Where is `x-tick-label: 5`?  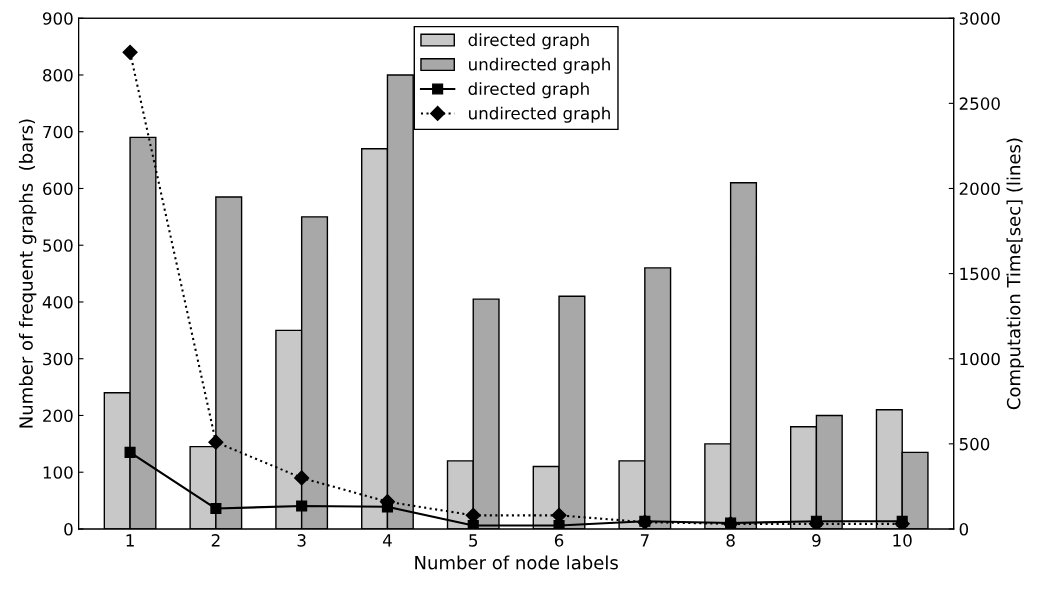
x-tick-label: 5 is located at coordinates (473, 540).